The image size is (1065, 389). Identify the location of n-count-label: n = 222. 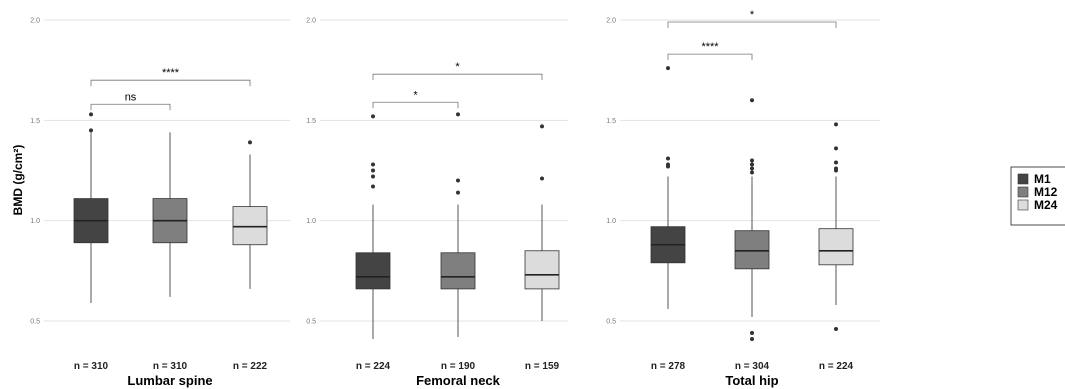
(250, 366).